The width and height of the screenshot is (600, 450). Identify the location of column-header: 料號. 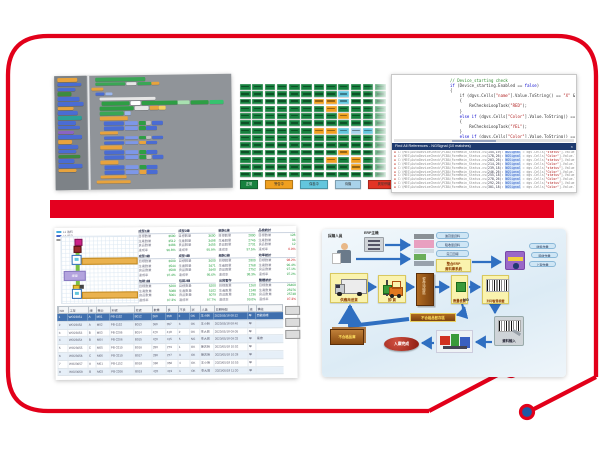
(122, 309).